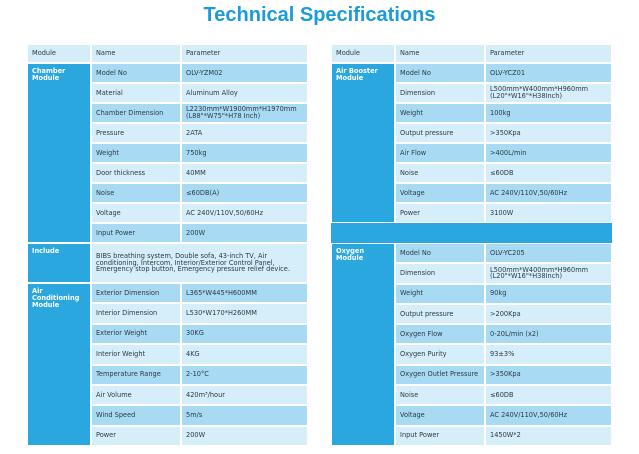 This screenshot has width=639, height=454. I want to click on spec-row: Weight 100kg, so click(503, 113).